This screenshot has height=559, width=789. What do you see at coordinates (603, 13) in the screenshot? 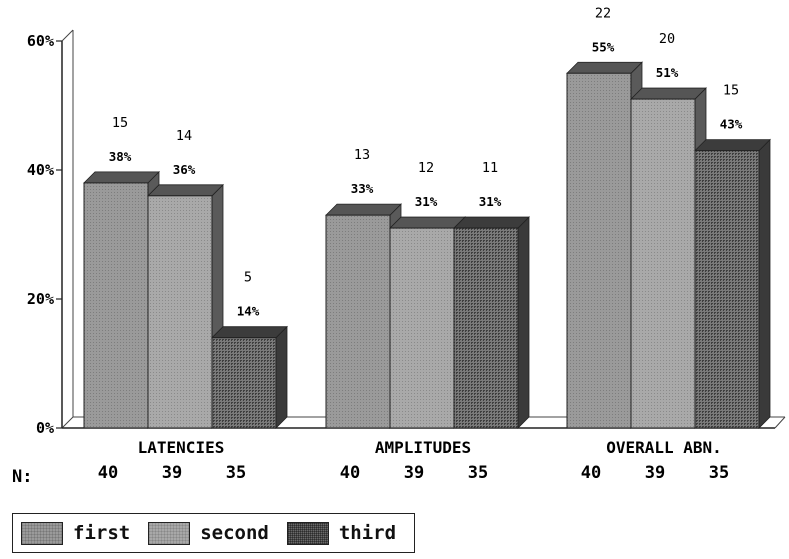
I see `data-label-count: 22` at bounding box center [603, 13].